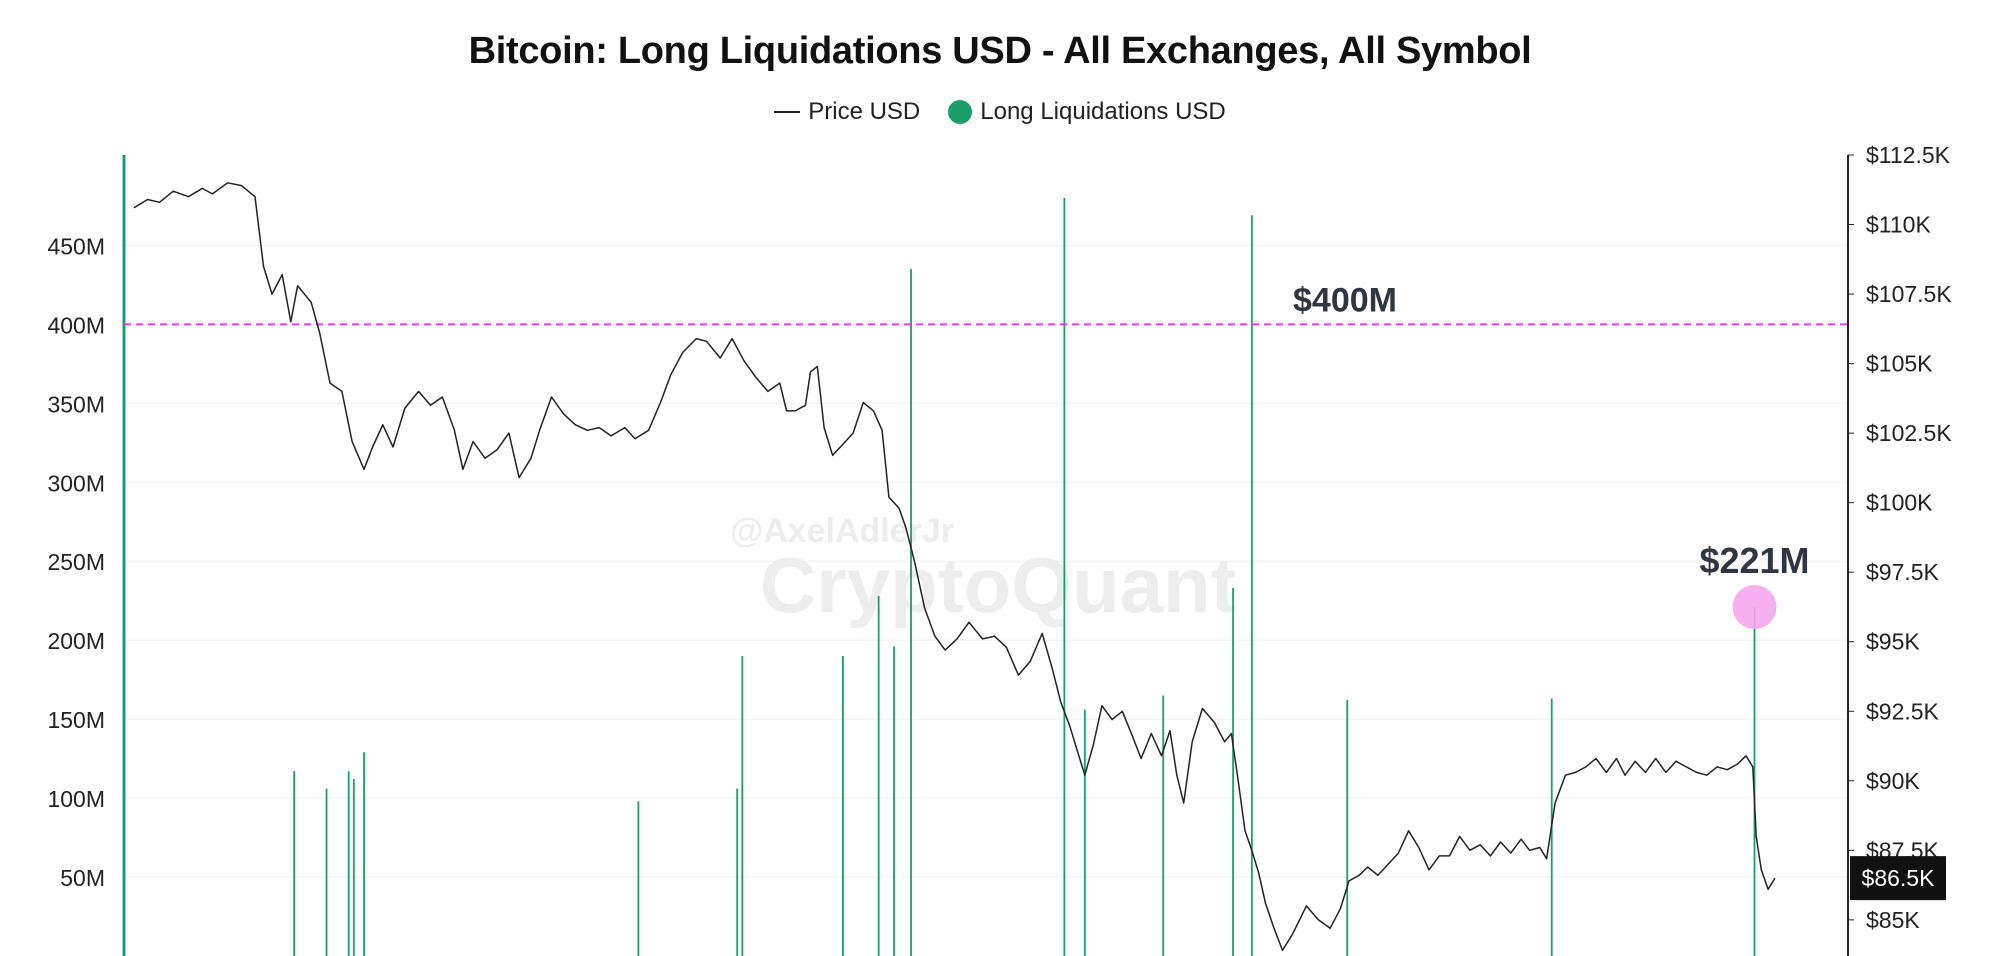  I want to click on y-right-tick-label: $97.5K, so click(1903, 572).